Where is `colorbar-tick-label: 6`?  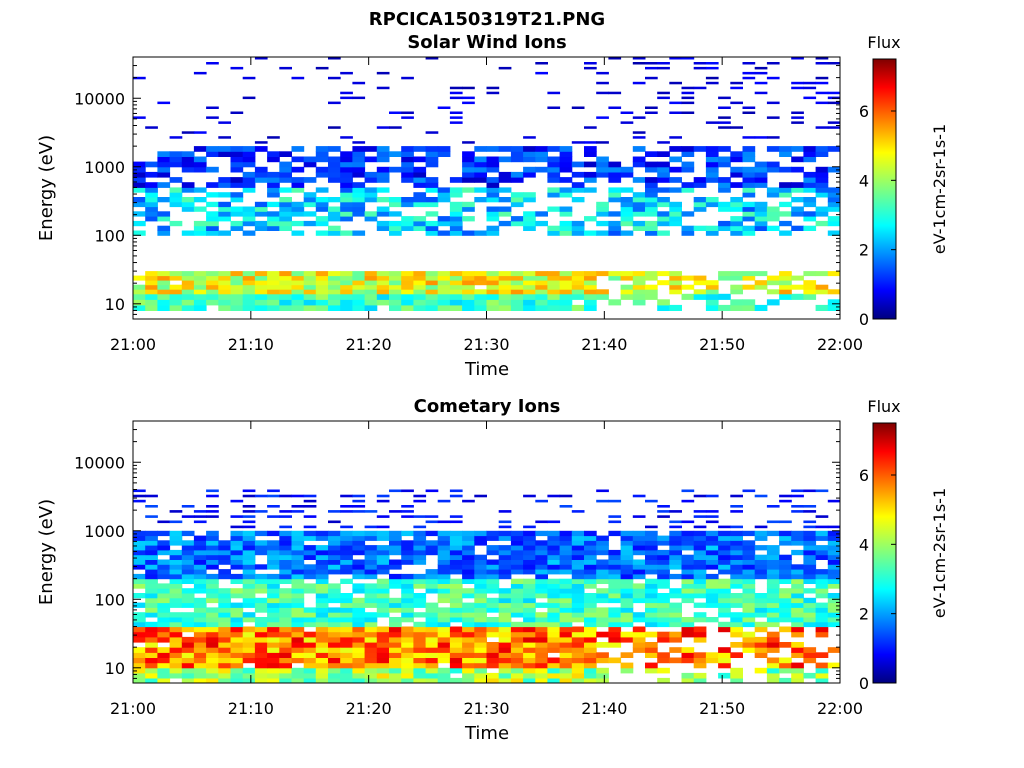 colorbar-tick-label: 6 is located at coordinates (864, 111).